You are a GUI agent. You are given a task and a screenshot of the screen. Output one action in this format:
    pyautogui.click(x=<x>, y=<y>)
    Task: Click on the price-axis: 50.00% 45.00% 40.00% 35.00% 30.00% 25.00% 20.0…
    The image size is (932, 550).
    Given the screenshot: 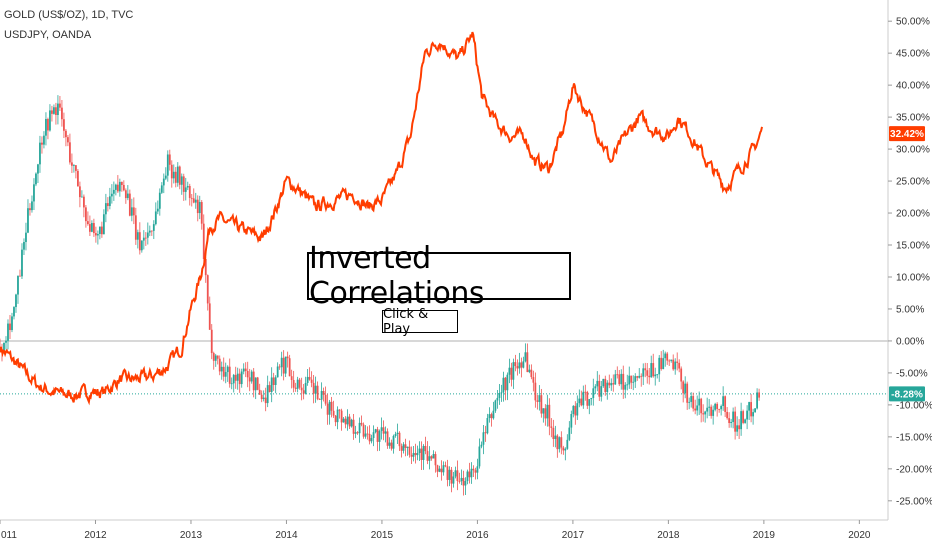 What is the action you would take?
    pyautogui.click(x=910, y=262)
    